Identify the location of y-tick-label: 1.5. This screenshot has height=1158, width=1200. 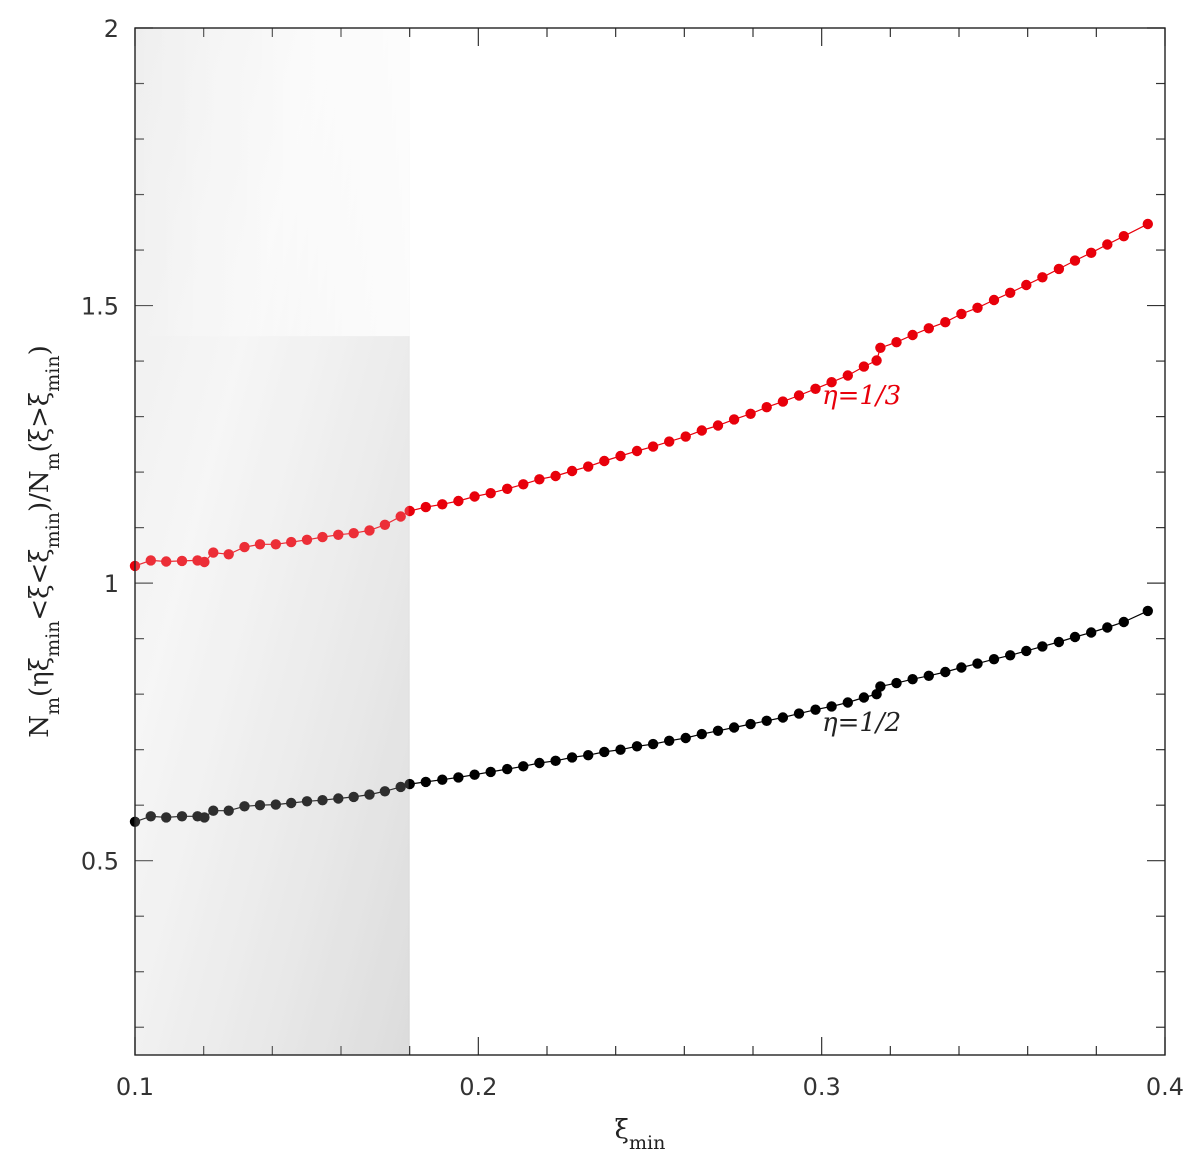
(100, 307).